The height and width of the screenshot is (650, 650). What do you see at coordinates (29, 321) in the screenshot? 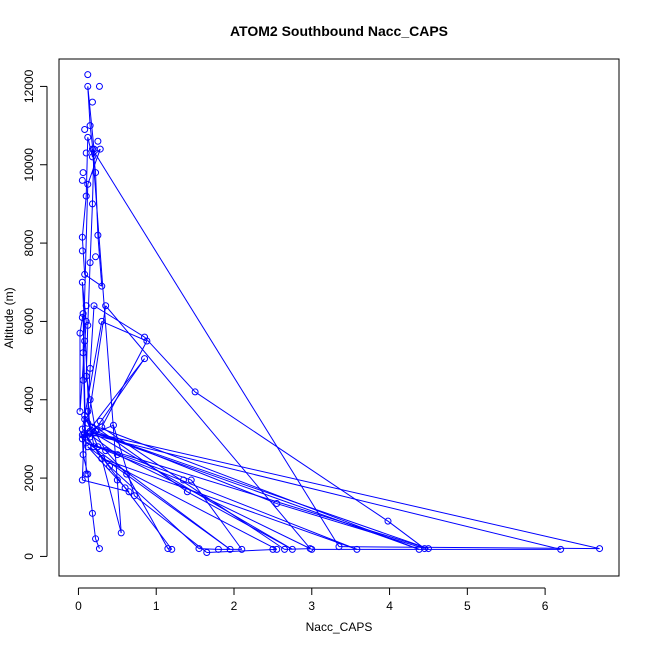
I see `y-tick-label: 6000` at bounding box center [29, 321].